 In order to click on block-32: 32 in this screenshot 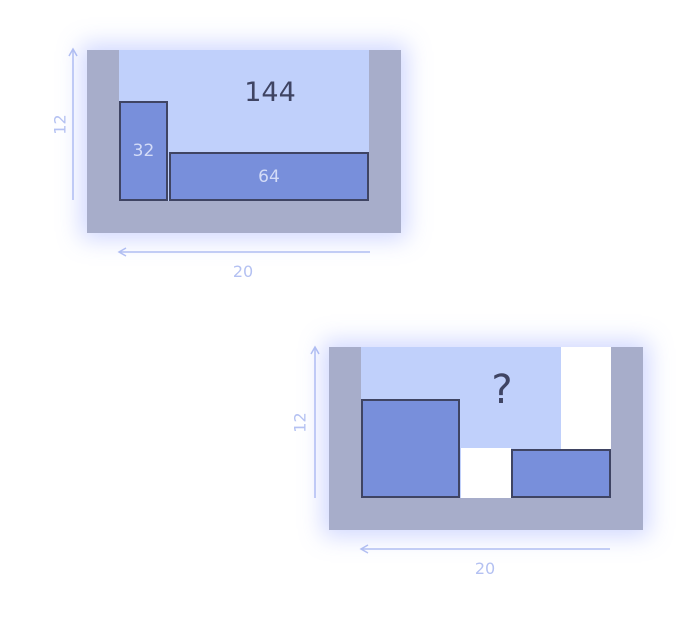, I will do `click(143, 151)`.